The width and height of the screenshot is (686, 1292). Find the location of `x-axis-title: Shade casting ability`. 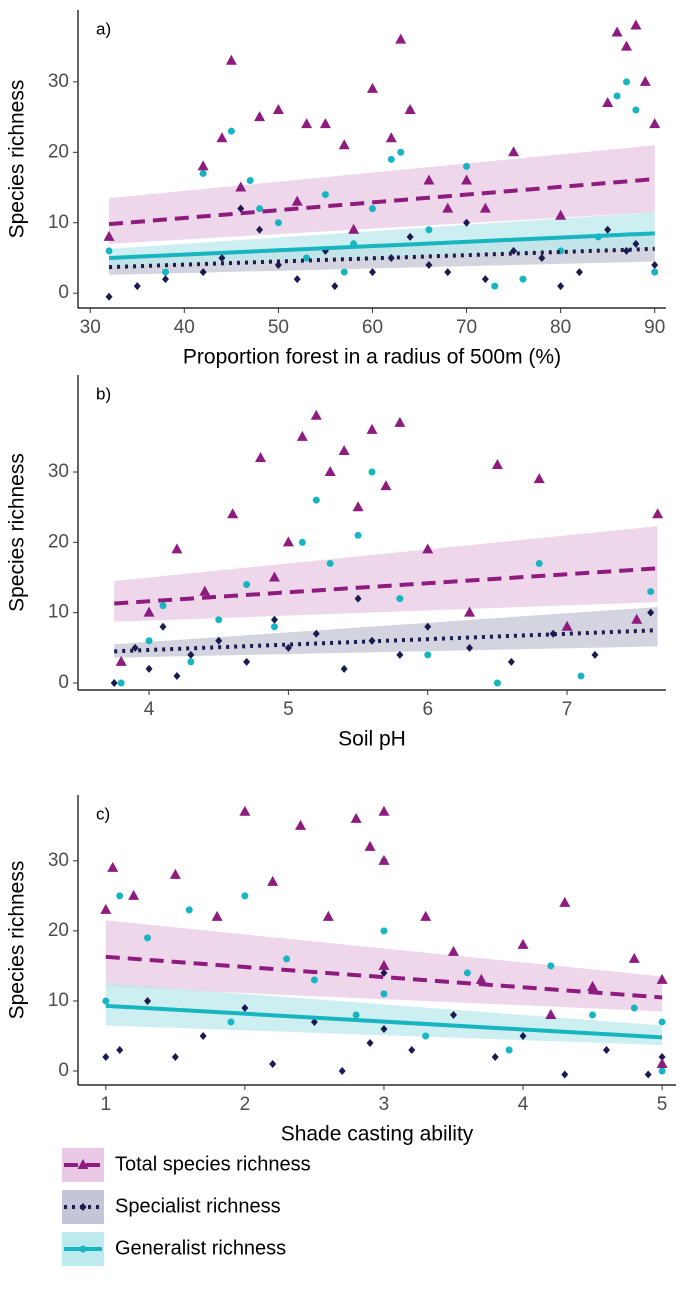

x-axis-title: Shade casting ability is located at coordinates (377, 1134).